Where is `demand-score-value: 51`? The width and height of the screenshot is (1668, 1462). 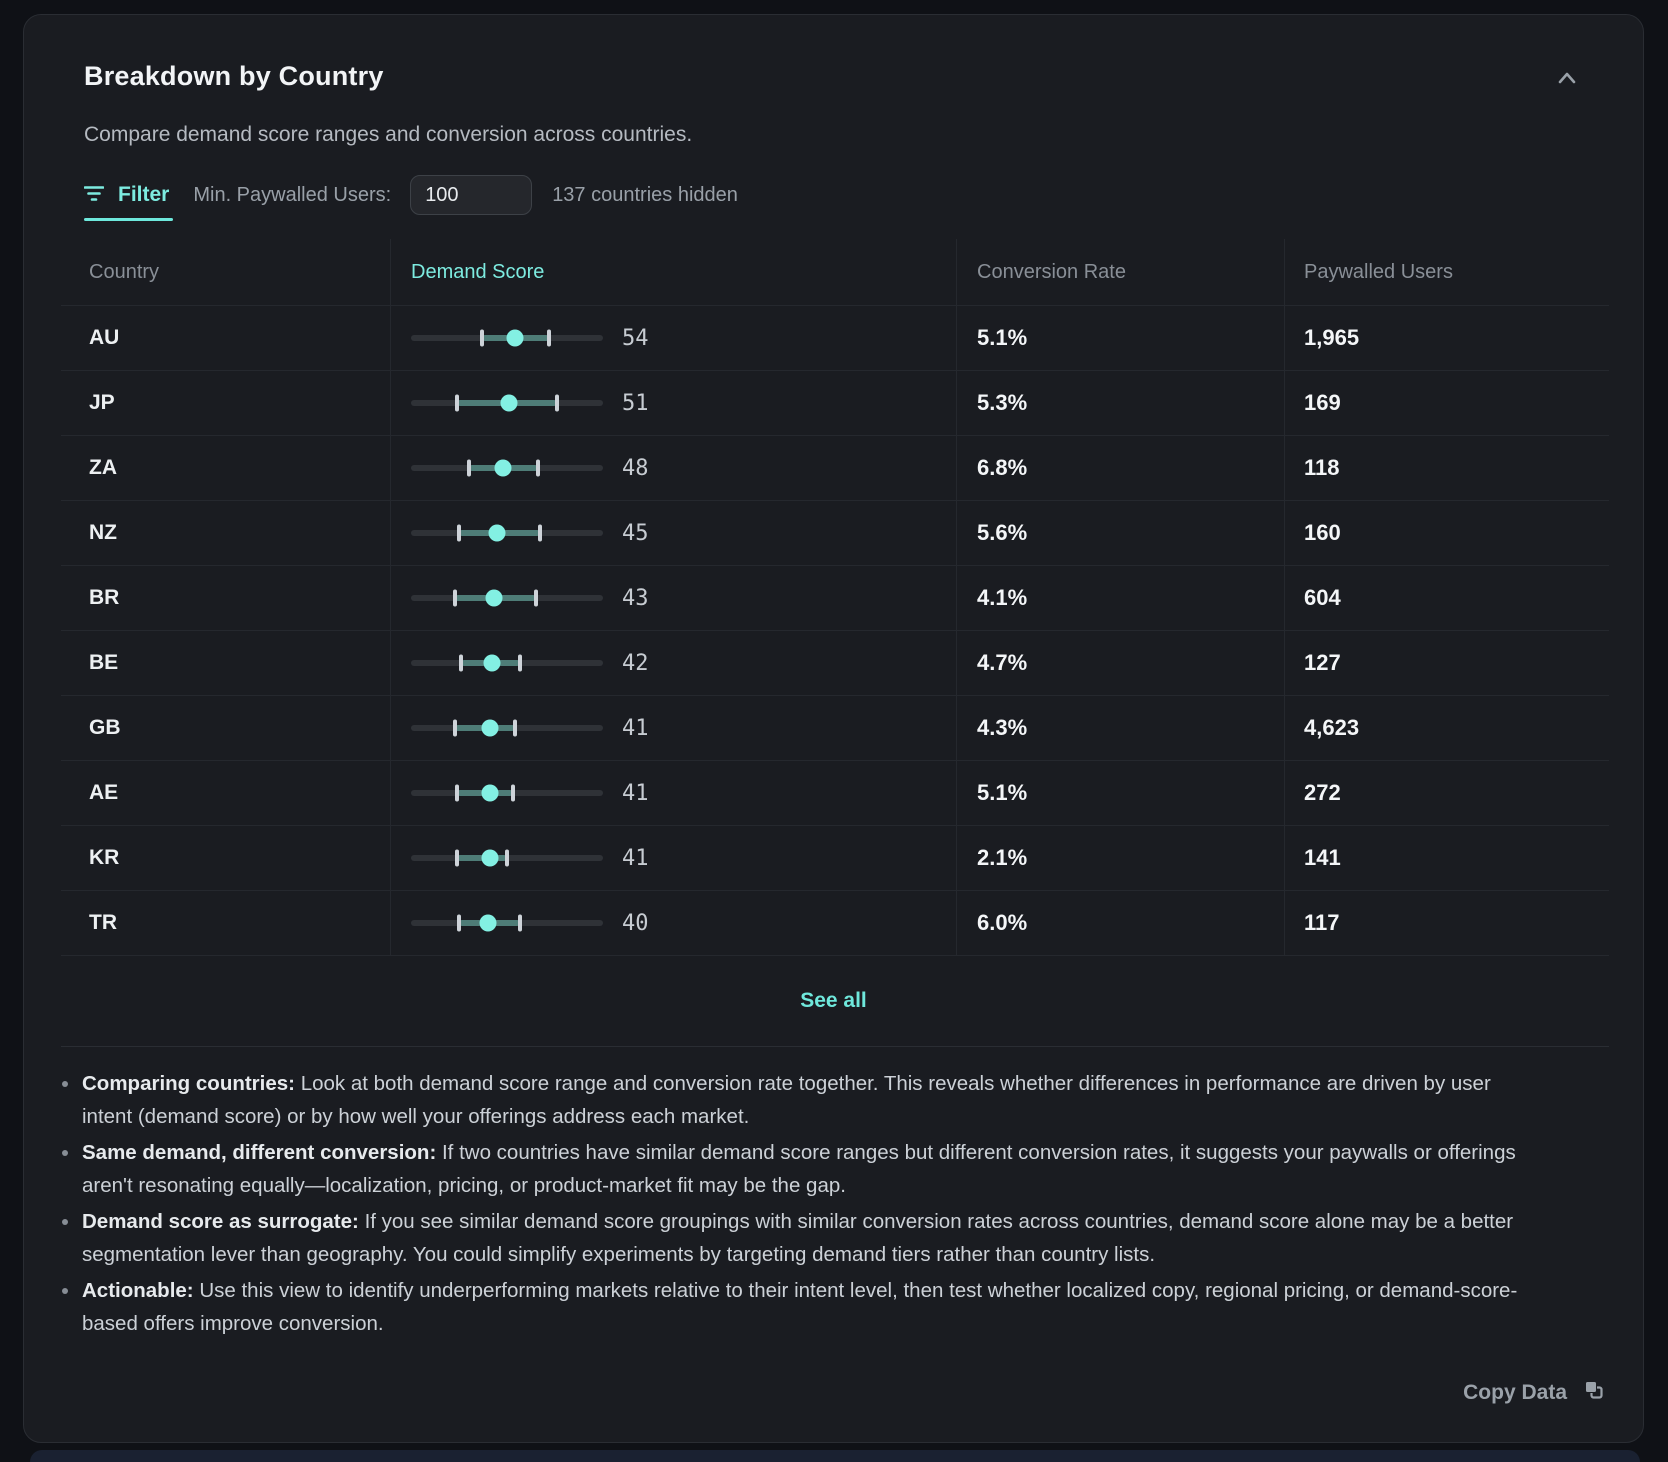 demand-score-value: 51 is located at coordinates (635, 403).